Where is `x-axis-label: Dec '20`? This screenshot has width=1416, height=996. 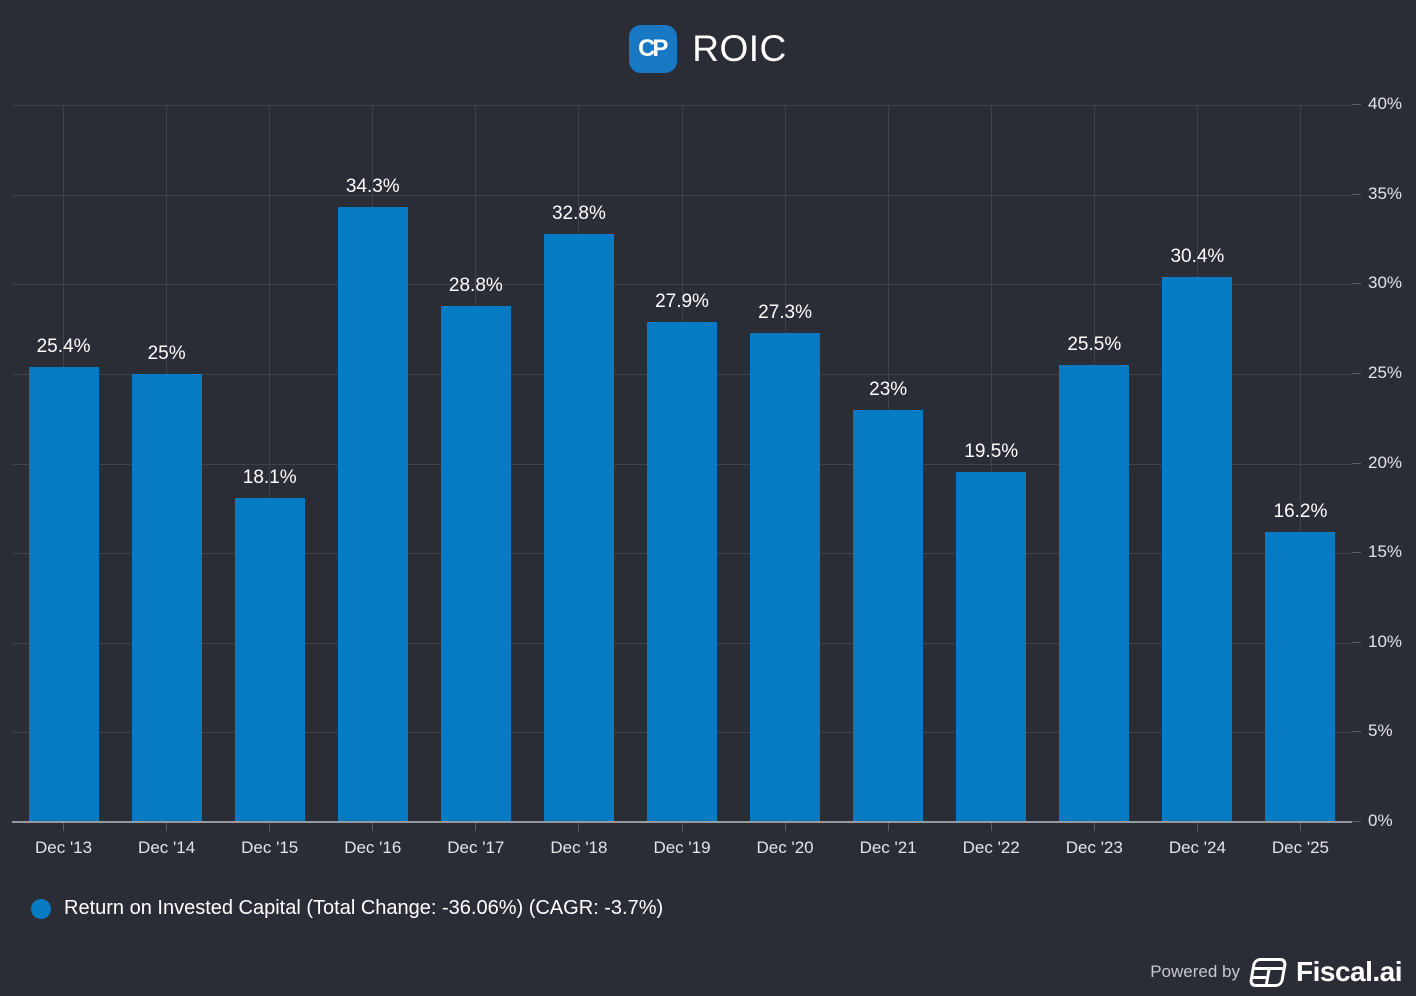 x-axis-label: Dec '20 is located at coordinates (785, 847).